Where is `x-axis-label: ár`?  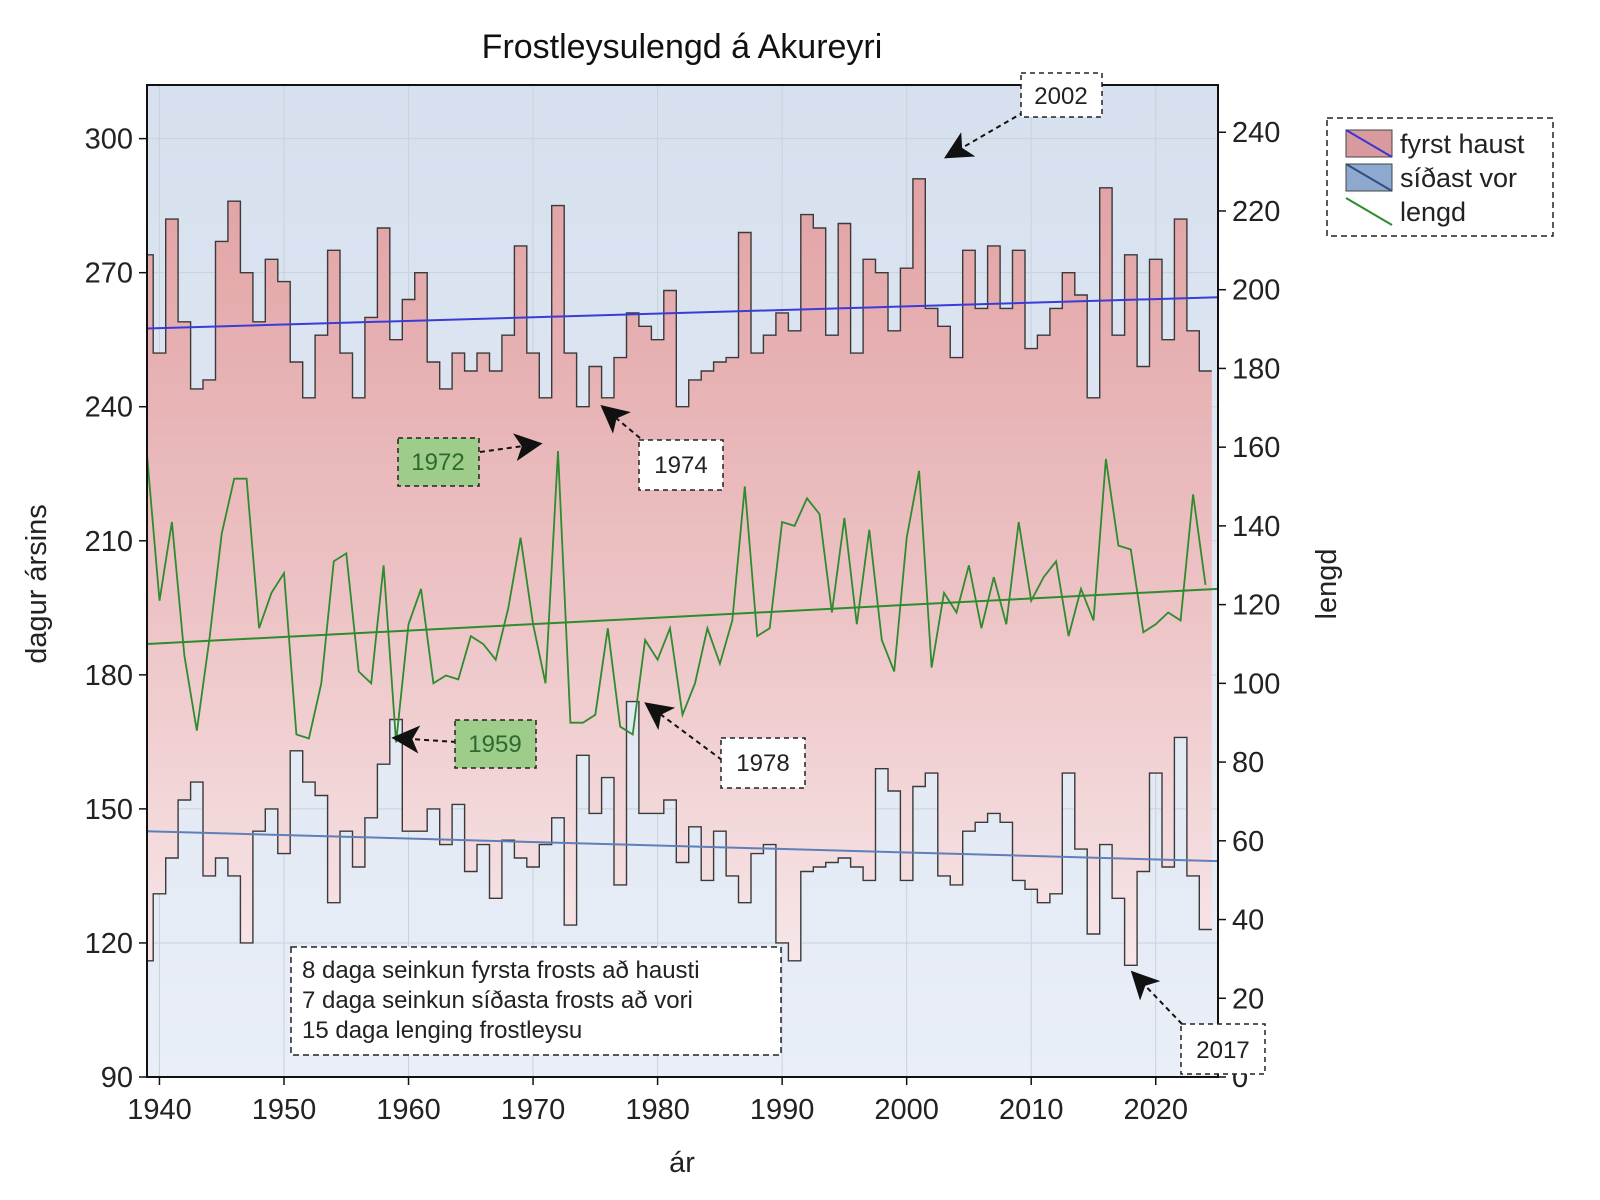 x-axis-label: ár is located at coordinates (682, 1163).